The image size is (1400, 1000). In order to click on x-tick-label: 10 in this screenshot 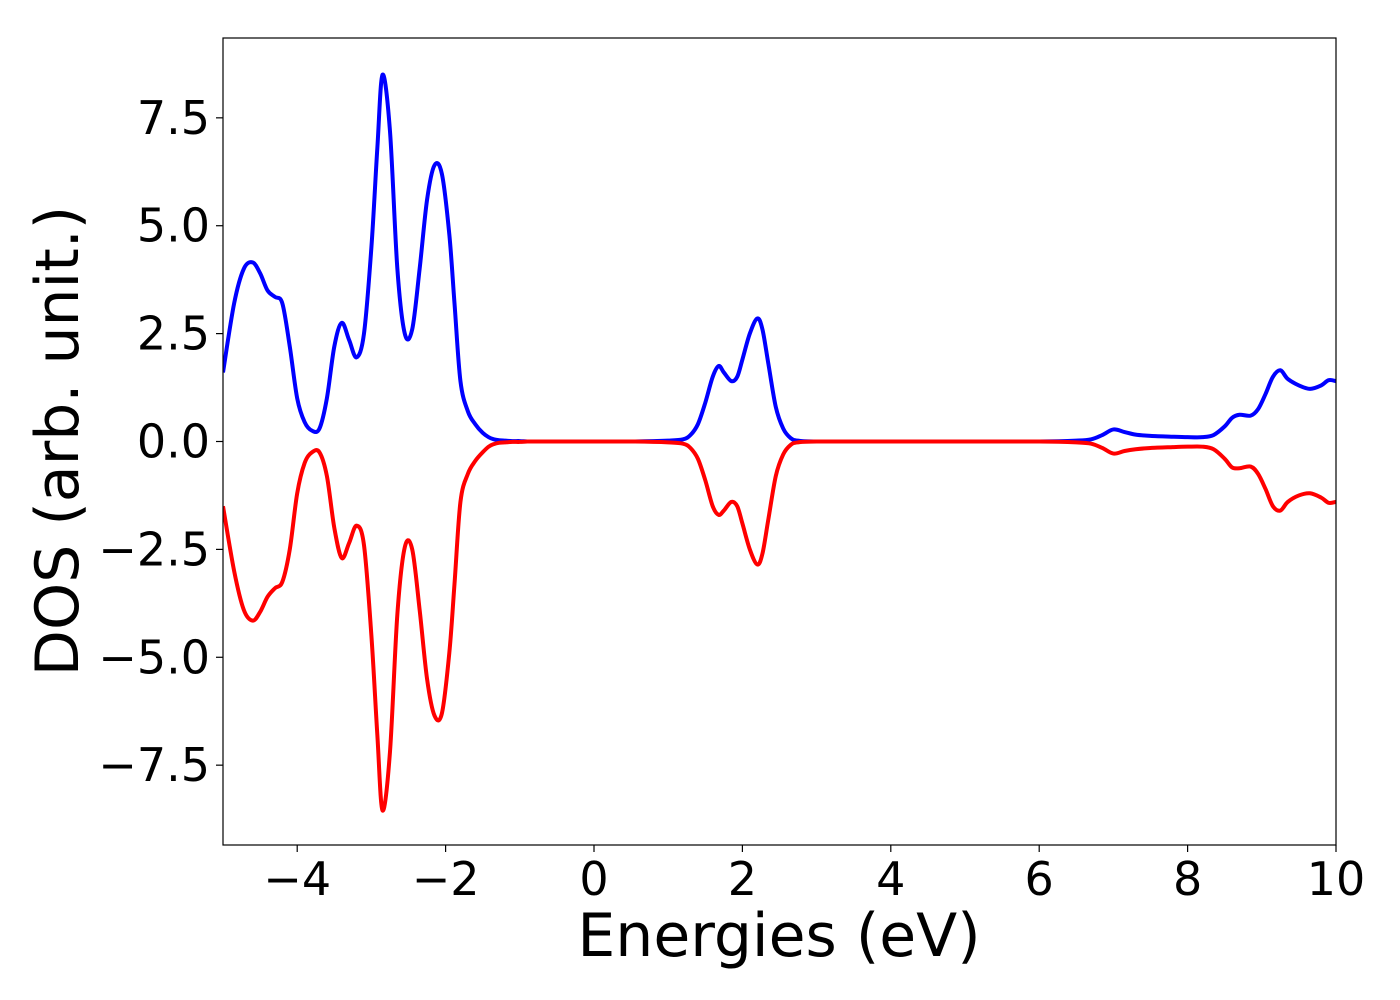, I will do `click(1336, 879)`.